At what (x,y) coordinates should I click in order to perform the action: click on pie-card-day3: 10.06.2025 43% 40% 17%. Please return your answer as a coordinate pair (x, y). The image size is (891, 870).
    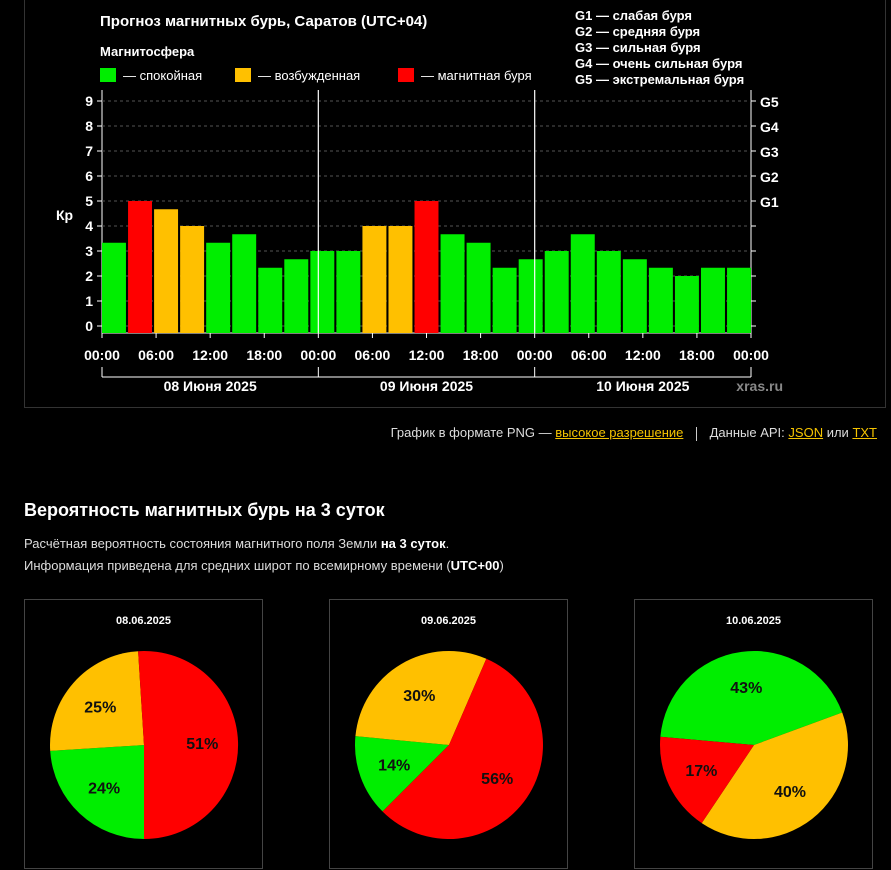
    Looking at the image, I should click on (753, 734).